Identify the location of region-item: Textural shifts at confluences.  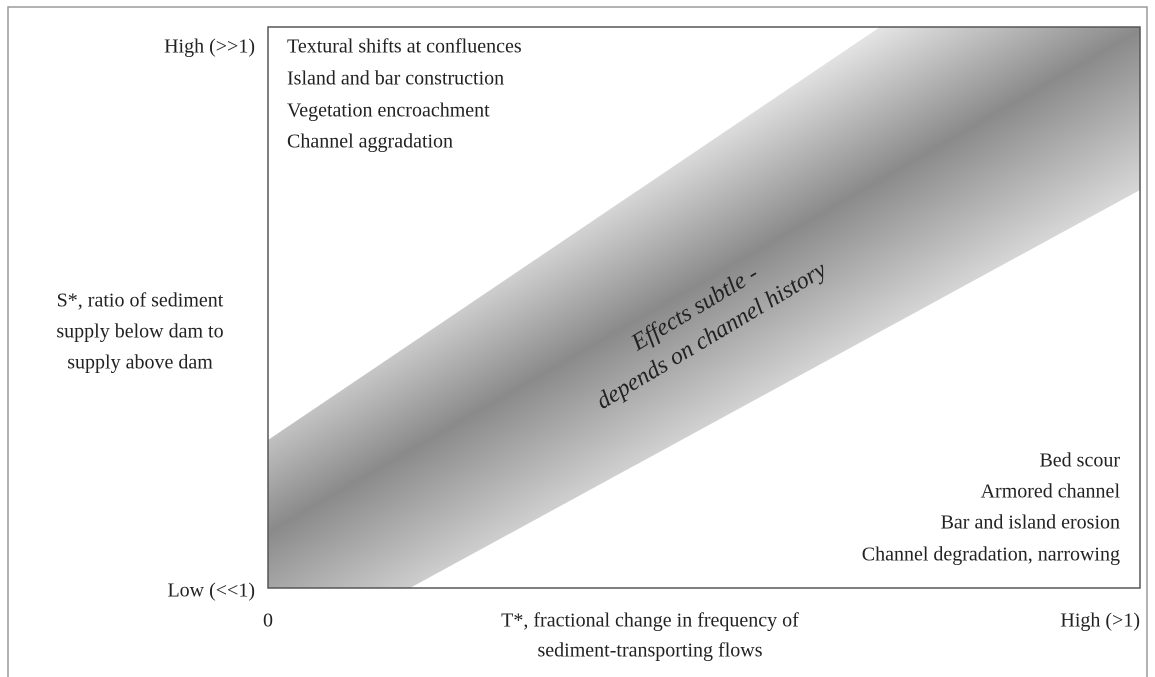
(404, 47).